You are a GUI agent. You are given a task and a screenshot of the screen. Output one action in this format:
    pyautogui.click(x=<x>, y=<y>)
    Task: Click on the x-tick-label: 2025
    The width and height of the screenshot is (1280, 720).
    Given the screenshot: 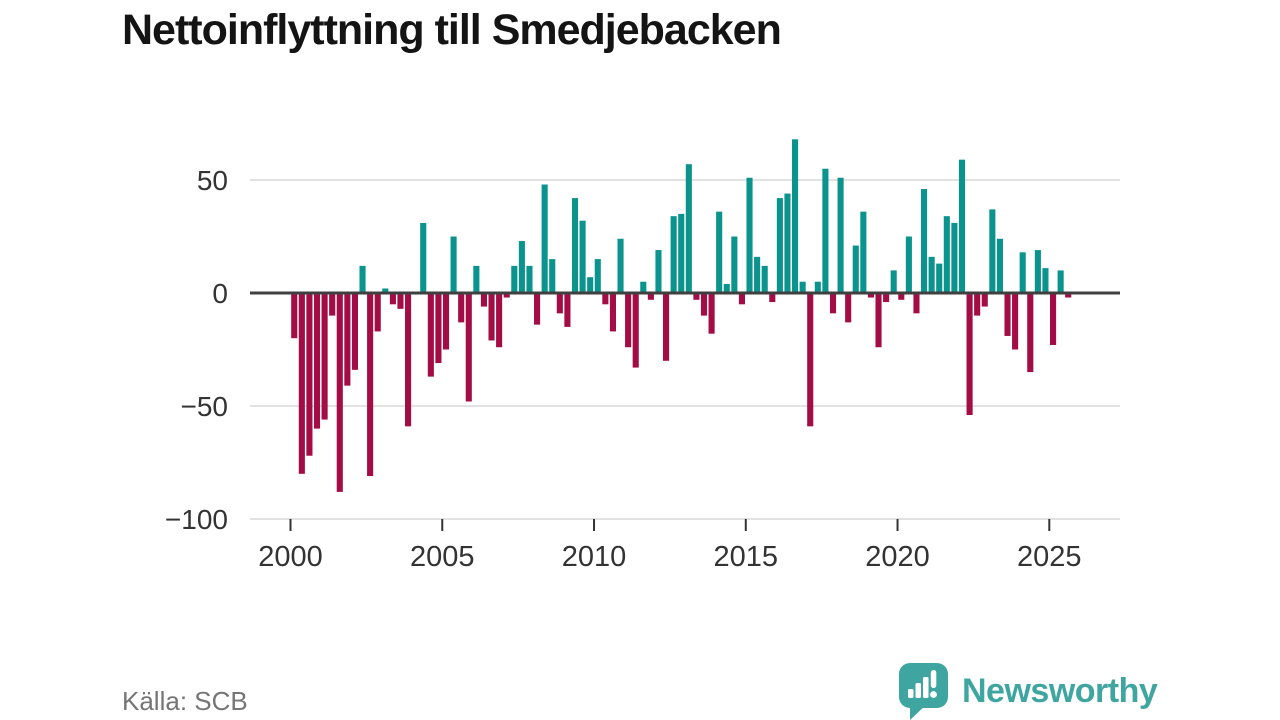 What is the action you would take?
    pyautogui.click(x=1049, y=557)
    